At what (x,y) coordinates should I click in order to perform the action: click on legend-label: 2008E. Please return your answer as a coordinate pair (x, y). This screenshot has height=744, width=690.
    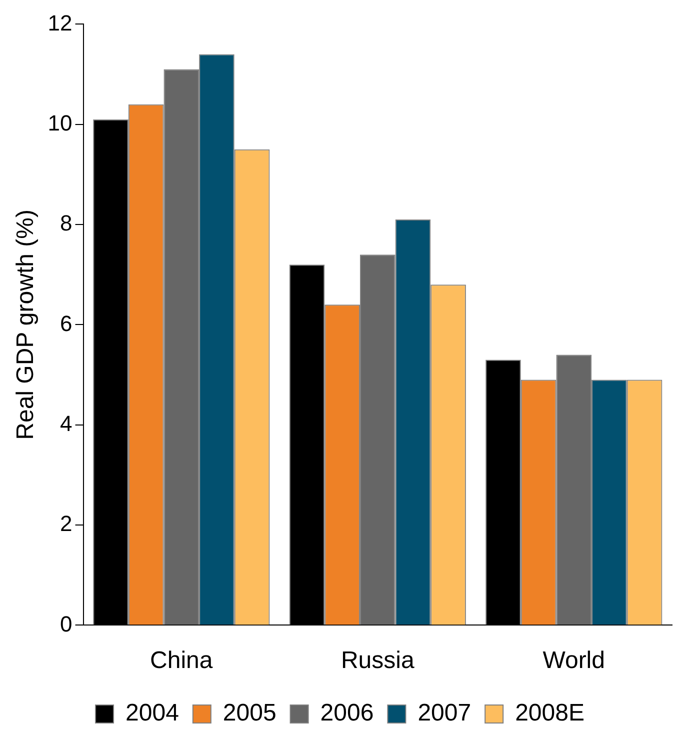
    Looking at the image, I should click on (549, 713).